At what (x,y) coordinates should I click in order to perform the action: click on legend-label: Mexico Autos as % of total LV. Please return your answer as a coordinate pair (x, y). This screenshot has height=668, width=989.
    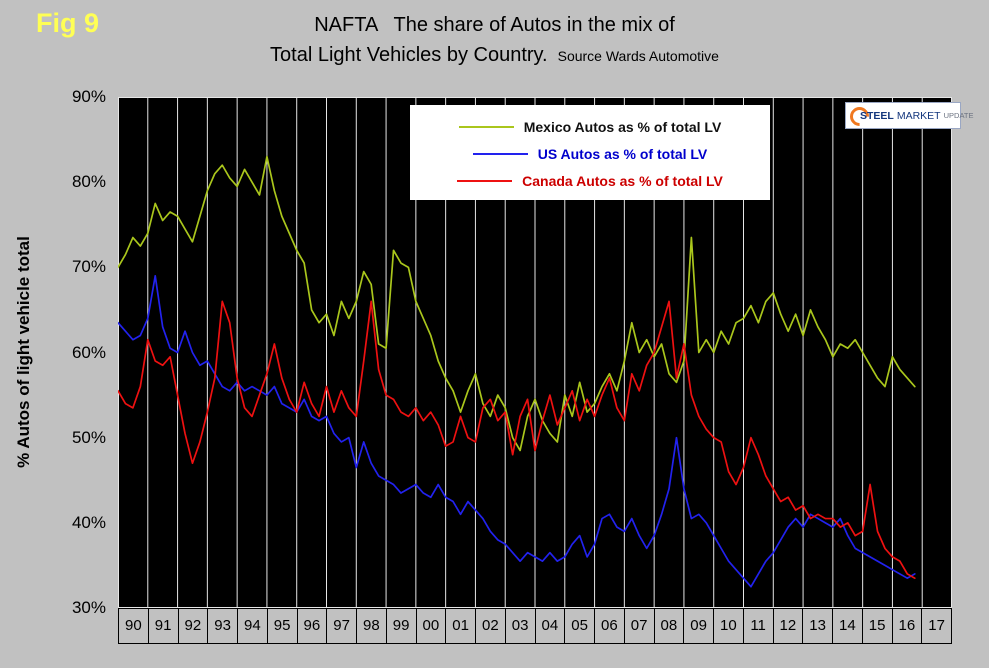
    Looking at the image, I should click on (622, 126).